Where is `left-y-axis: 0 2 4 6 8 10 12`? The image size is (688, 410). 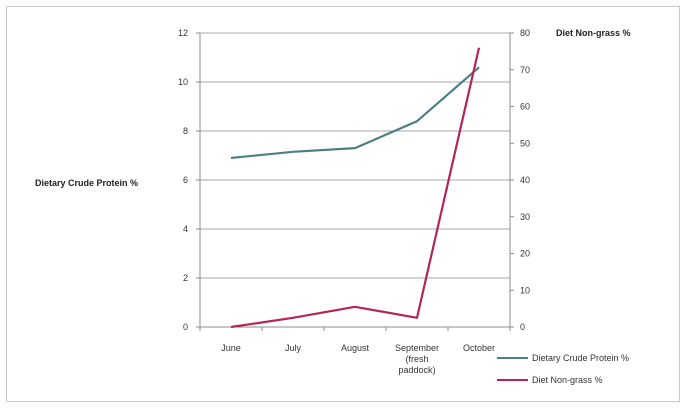
left-y-axis: 0 2 4 6 8 10 12 is located at coordinates (189, 180).